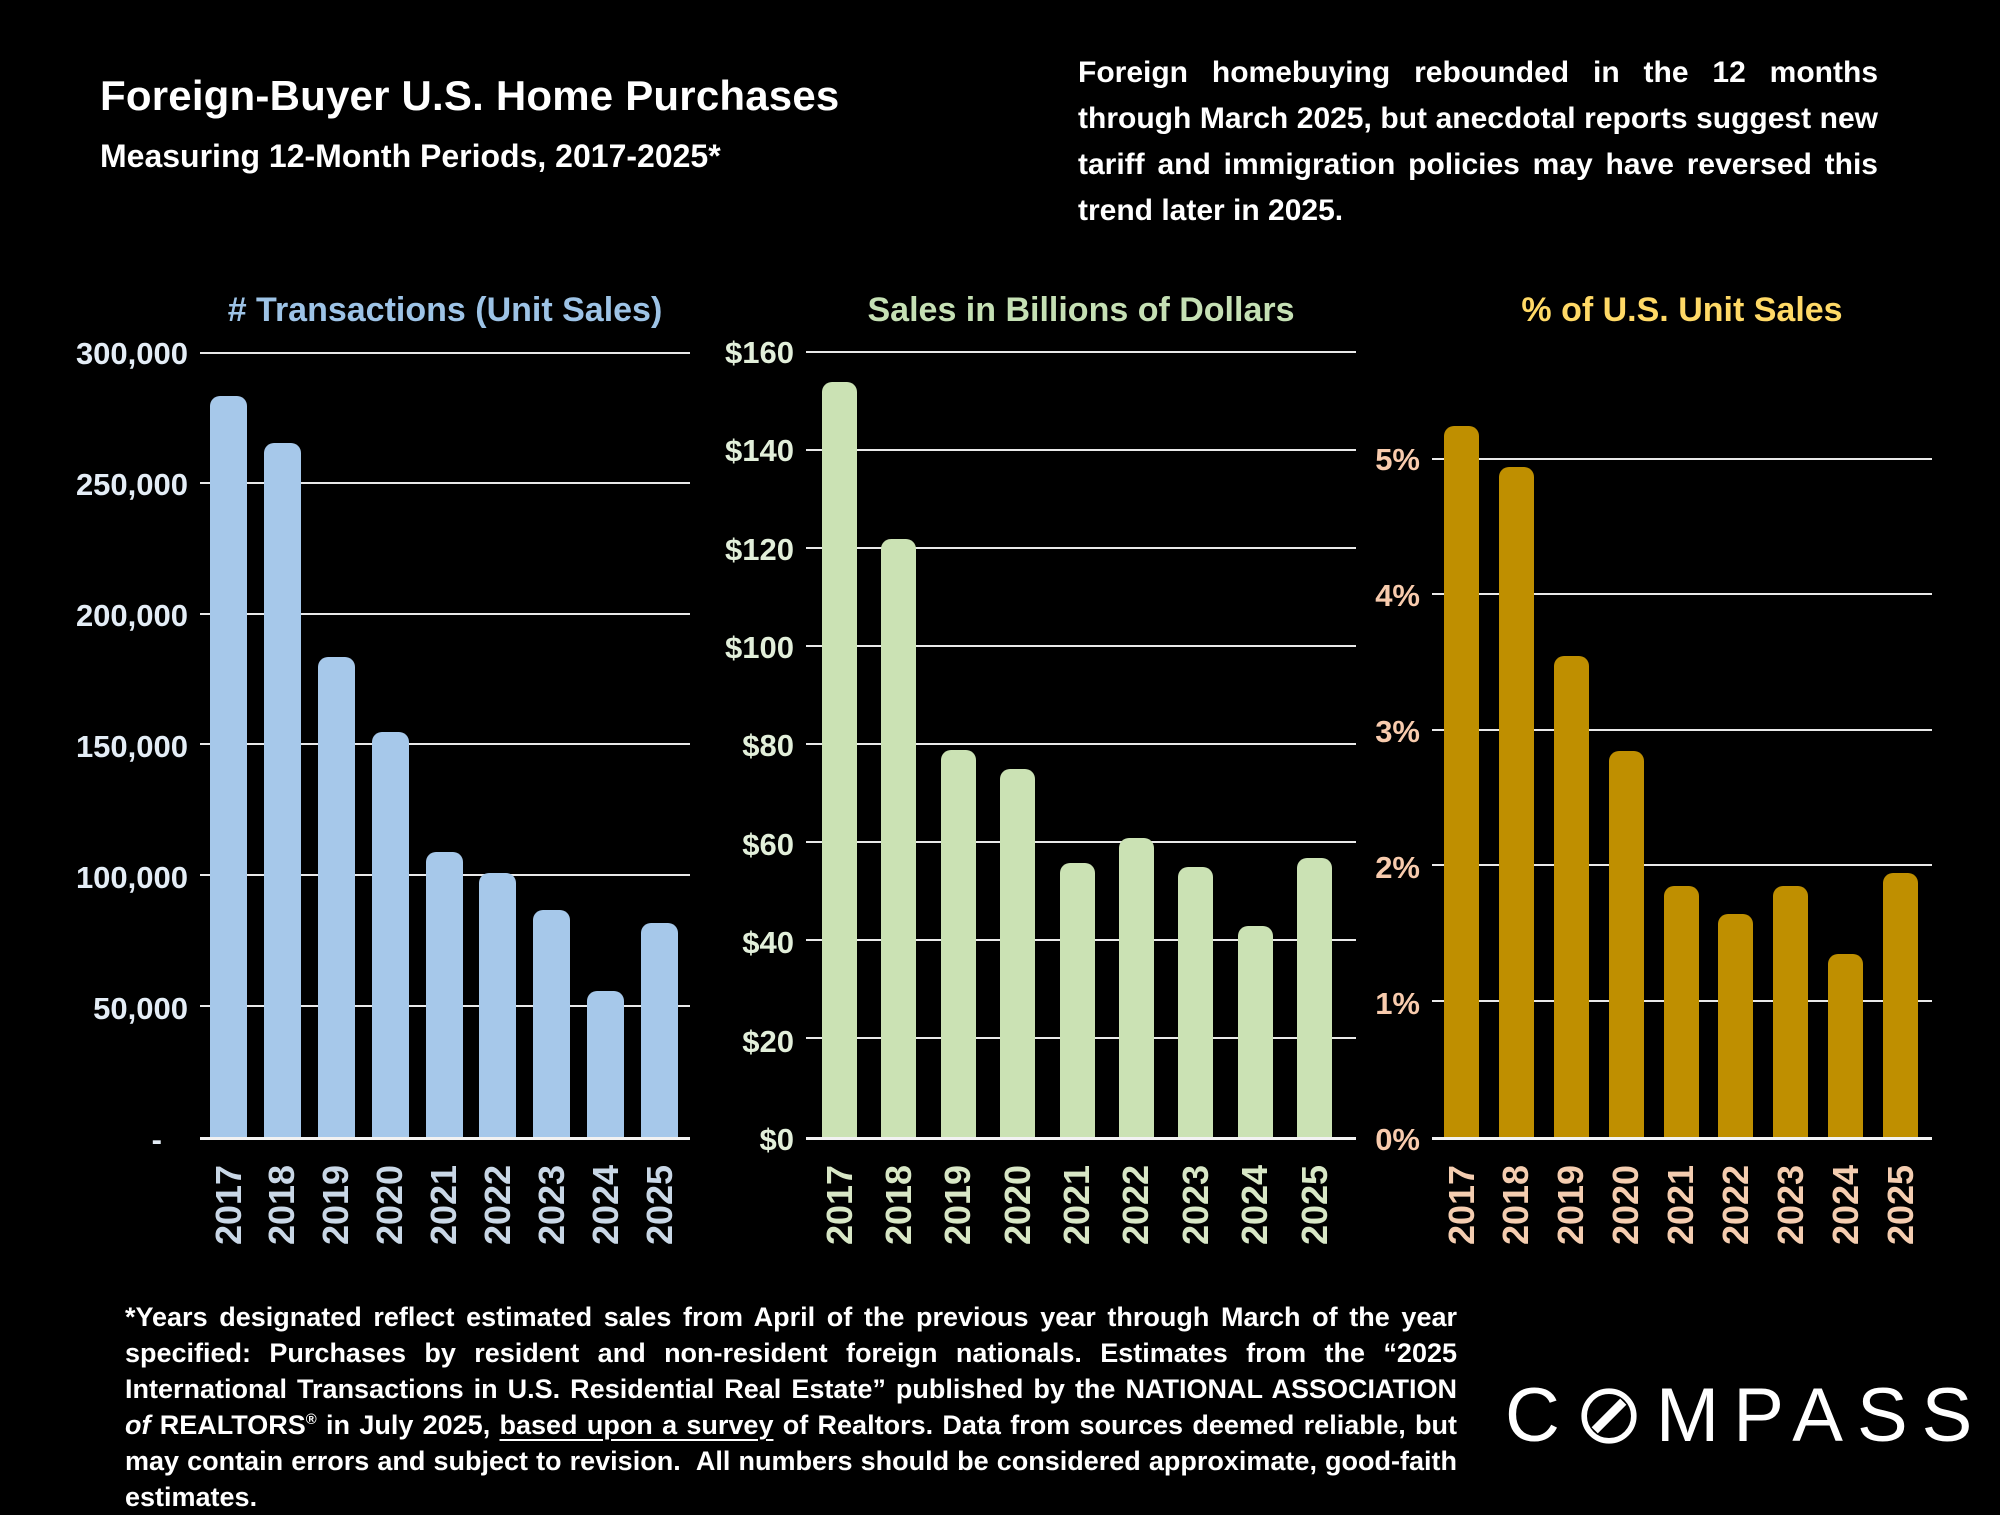 The height and width of the screenshot is (1515, 2000). Describe the element at coordinates (336, 1205) in the screenshot. I see `year-label: 2019` at that location.